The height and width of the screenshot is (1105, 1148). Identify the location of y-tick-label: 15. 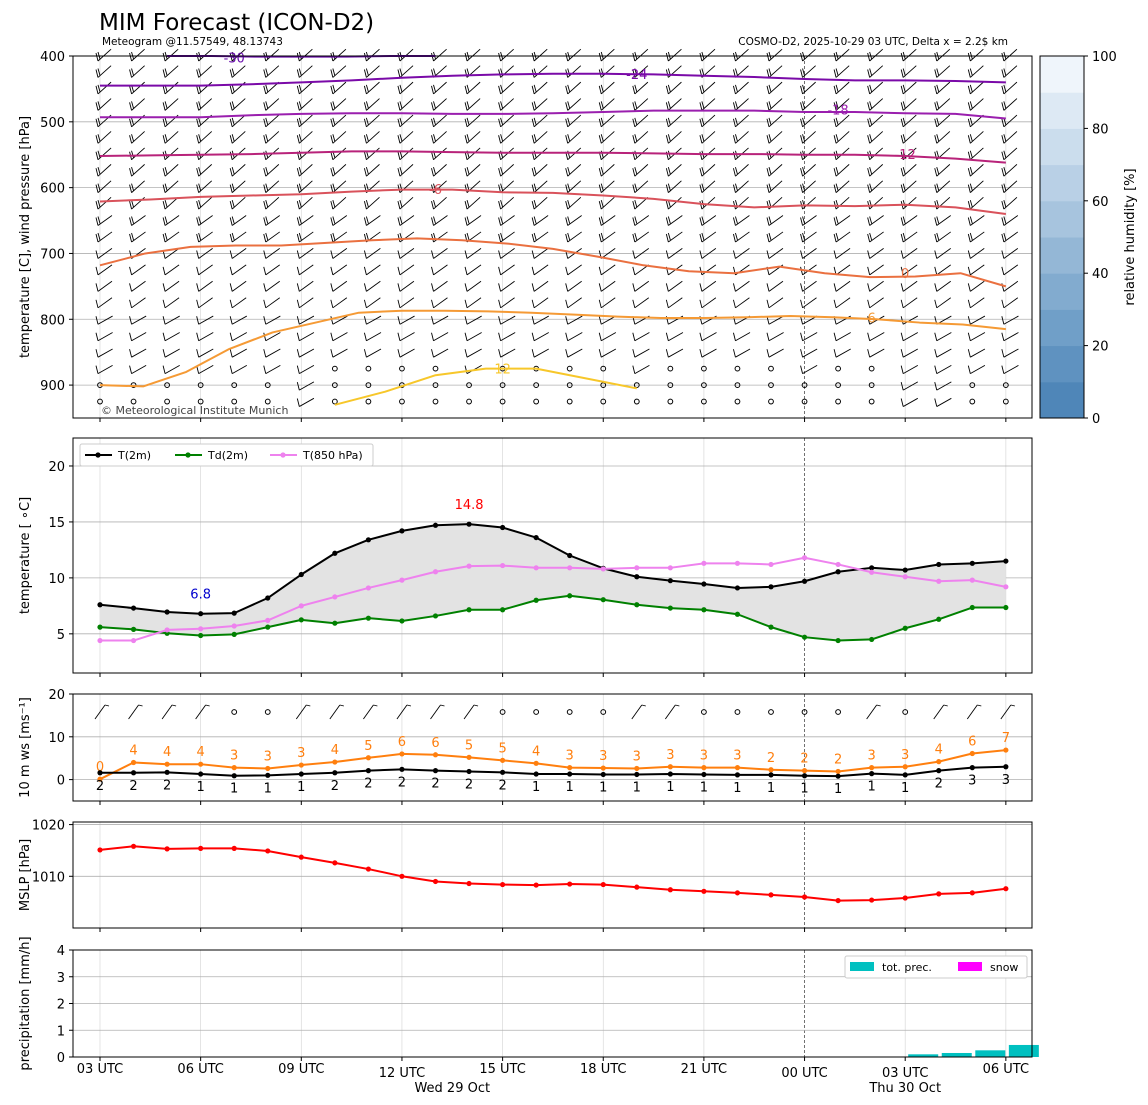
(56, 523).